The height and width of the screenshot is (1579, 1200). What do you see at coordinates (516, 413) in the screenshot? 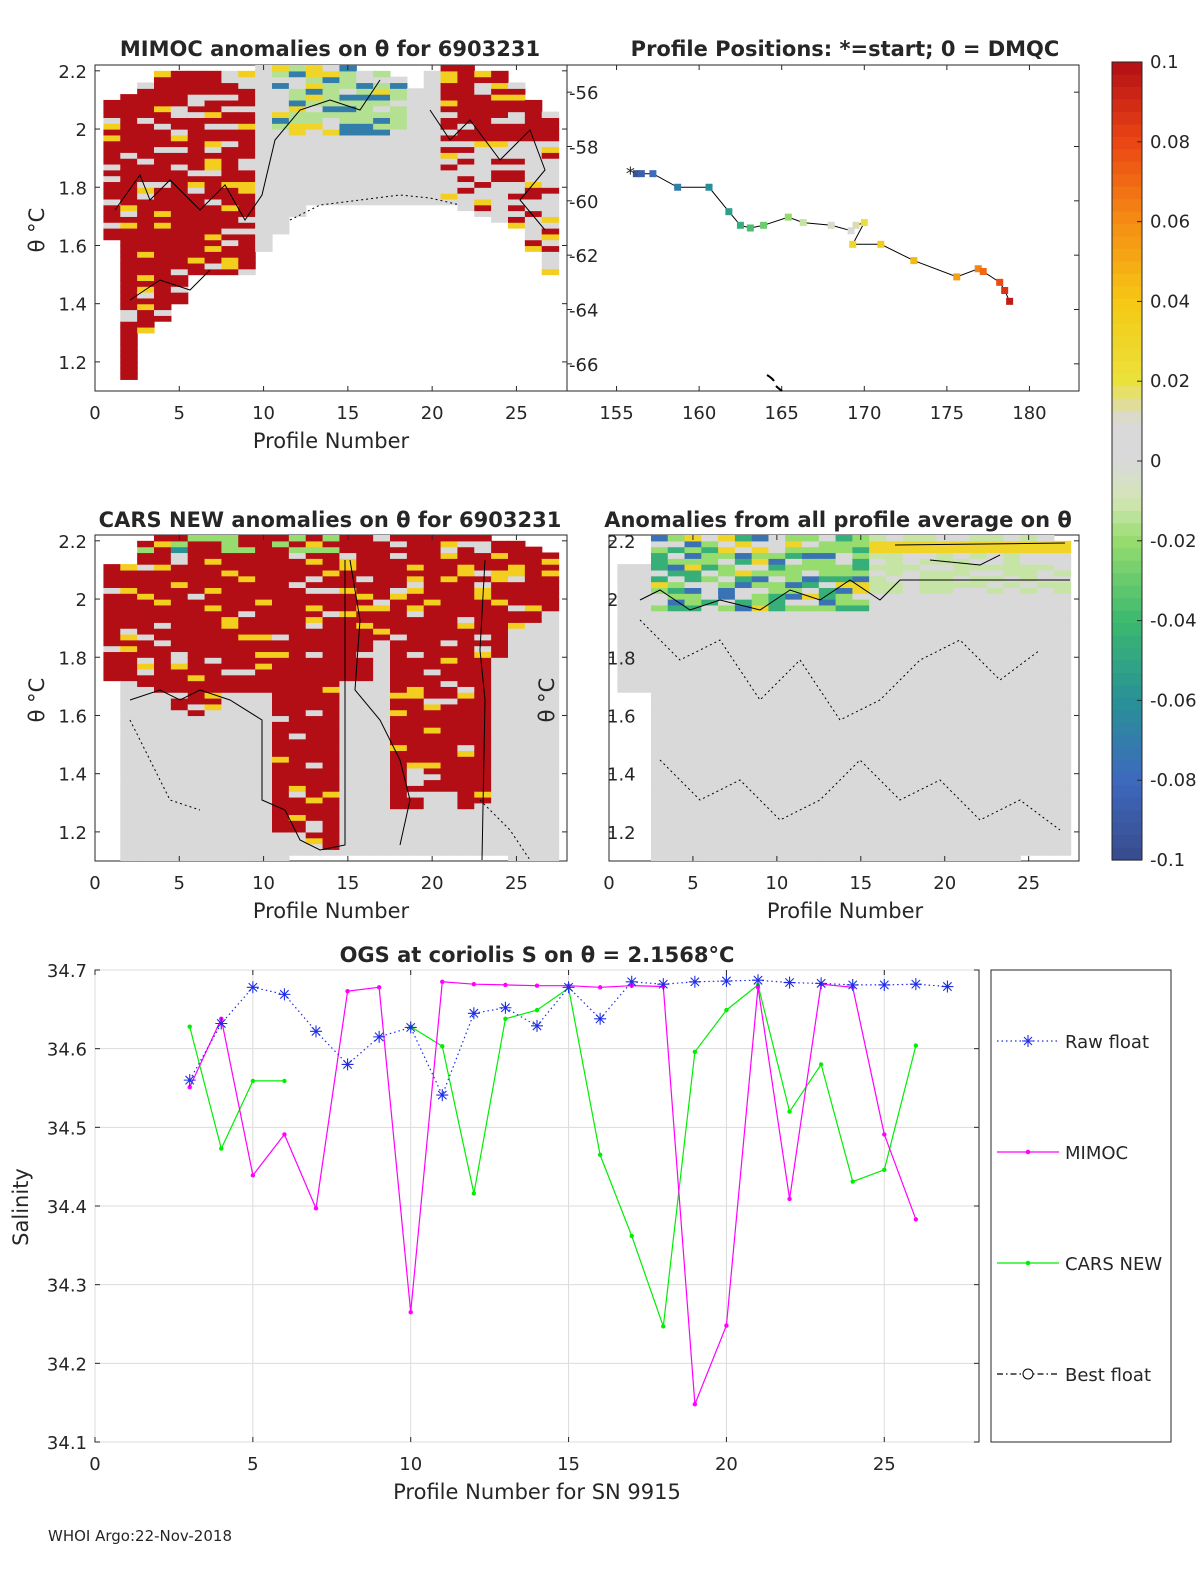
I see `x-tick-label: 25` at bounding box center [516, 413].